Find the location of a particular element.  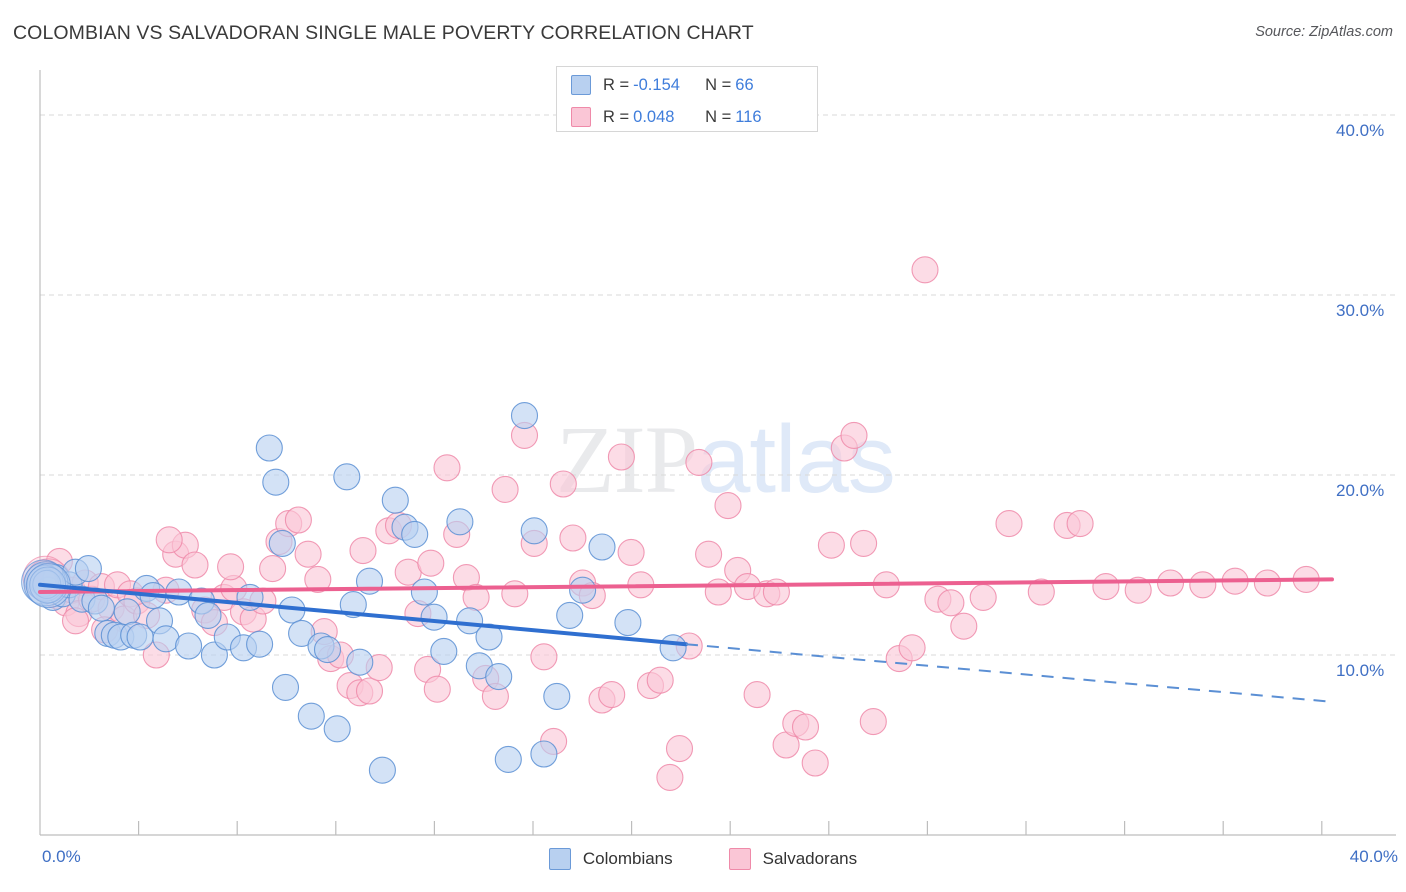

correlation-legend: R = -0.154 N = 66 R = 0.048 N = 116 is located at coordinates (687, 99).